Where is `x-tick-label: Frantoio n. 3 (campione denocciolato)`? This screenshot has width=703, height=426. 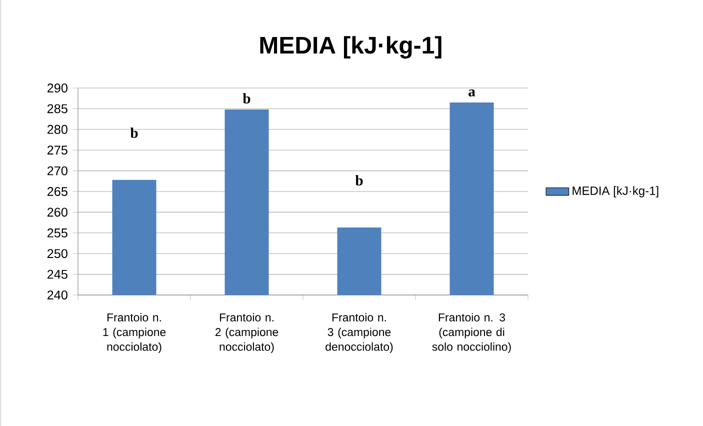
x-tick-label: Frantoio n. 3 (campione denocciolato) is located at coordinates (359, 333).